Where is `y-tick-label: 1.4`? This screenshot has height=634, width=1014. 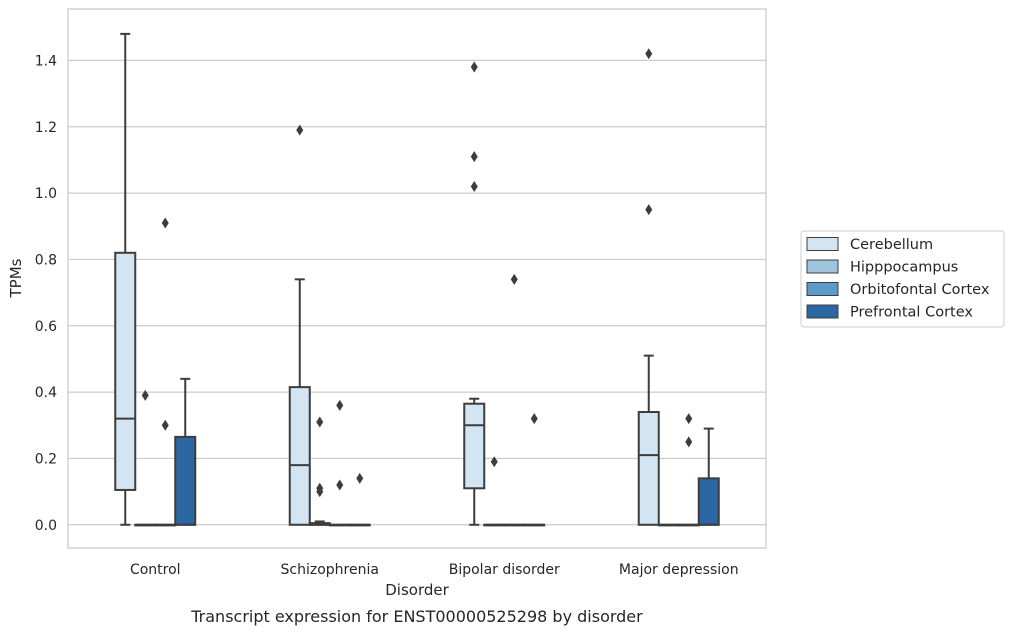
y-tick-label: 1.4 is located at coordinates (46, 61).